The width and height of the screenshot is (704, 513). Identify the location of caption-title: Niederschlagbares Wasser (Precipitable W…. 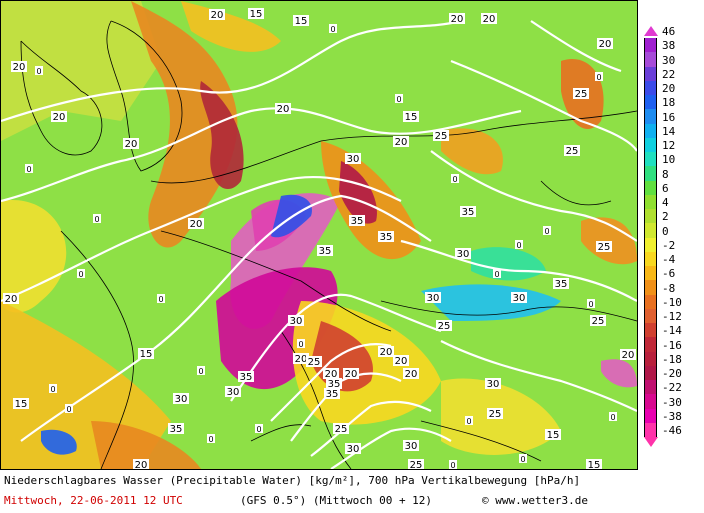
(292, 480).